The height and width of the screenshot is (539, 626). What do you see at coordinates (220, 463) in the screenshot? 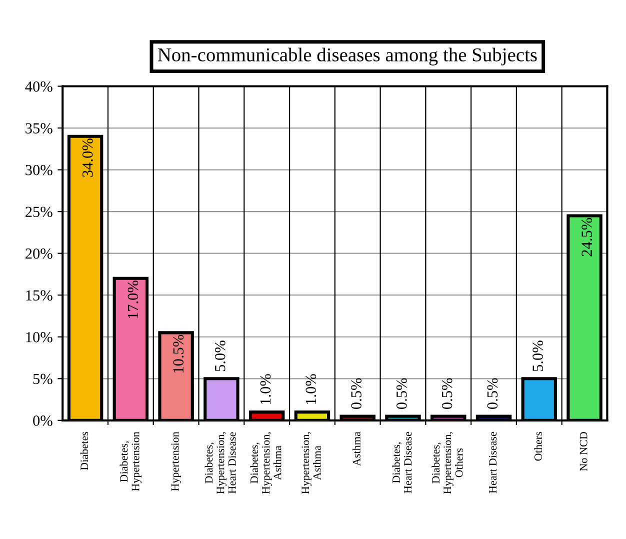
I see `x-tick-label: Diabetes, Hypertension, Heart Disease` at bounding box center [220, 463].